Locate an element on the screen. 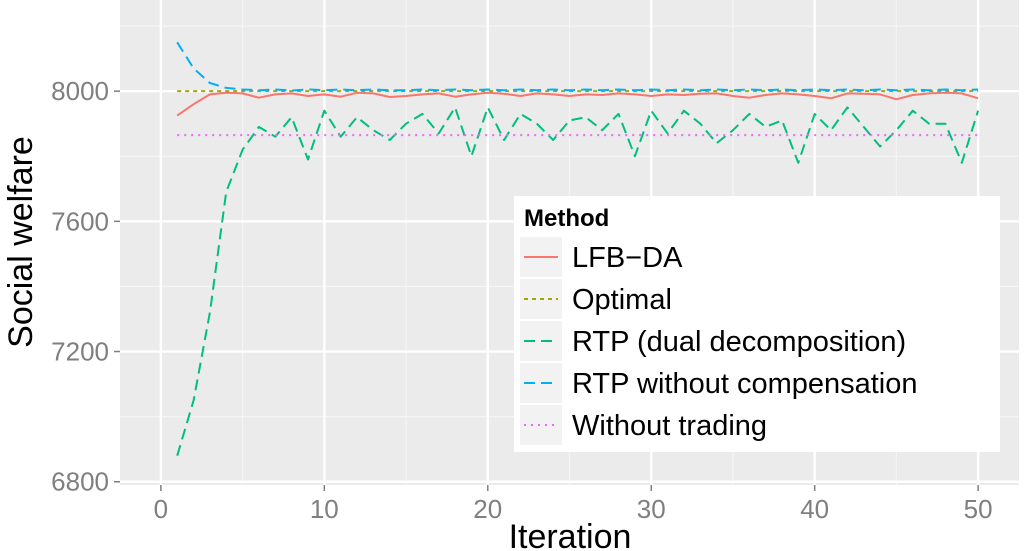 The image size is (1024, 551). x-tick-label: 20 is located at coordinates (487, 509).